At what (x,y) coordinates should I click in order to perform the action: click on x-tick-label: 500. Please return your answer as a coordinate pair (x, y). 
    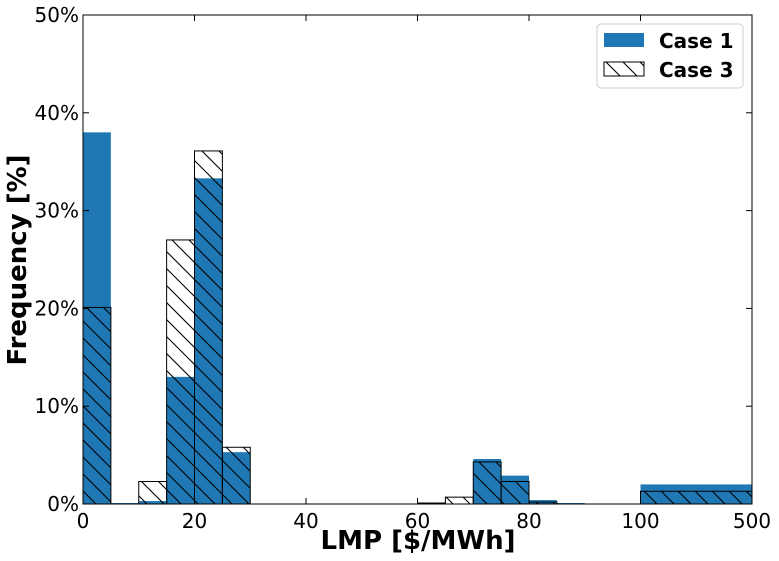
    Looking at the image, I should click on (752, 521).